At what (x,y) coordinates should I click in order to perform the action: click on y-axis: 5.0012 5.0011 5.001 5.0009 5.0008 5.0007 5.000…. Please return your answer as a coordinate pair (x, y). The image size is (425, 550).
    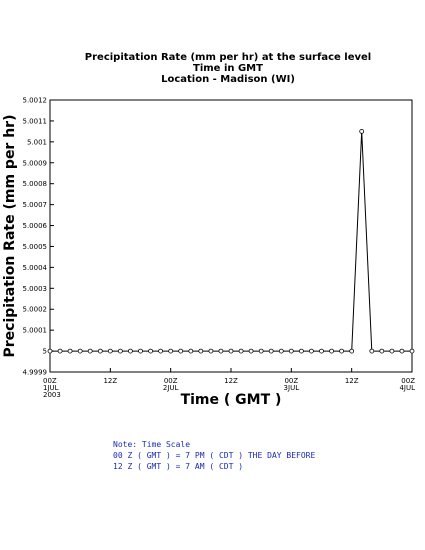
    Looking at the image, I should click on (38, 237).